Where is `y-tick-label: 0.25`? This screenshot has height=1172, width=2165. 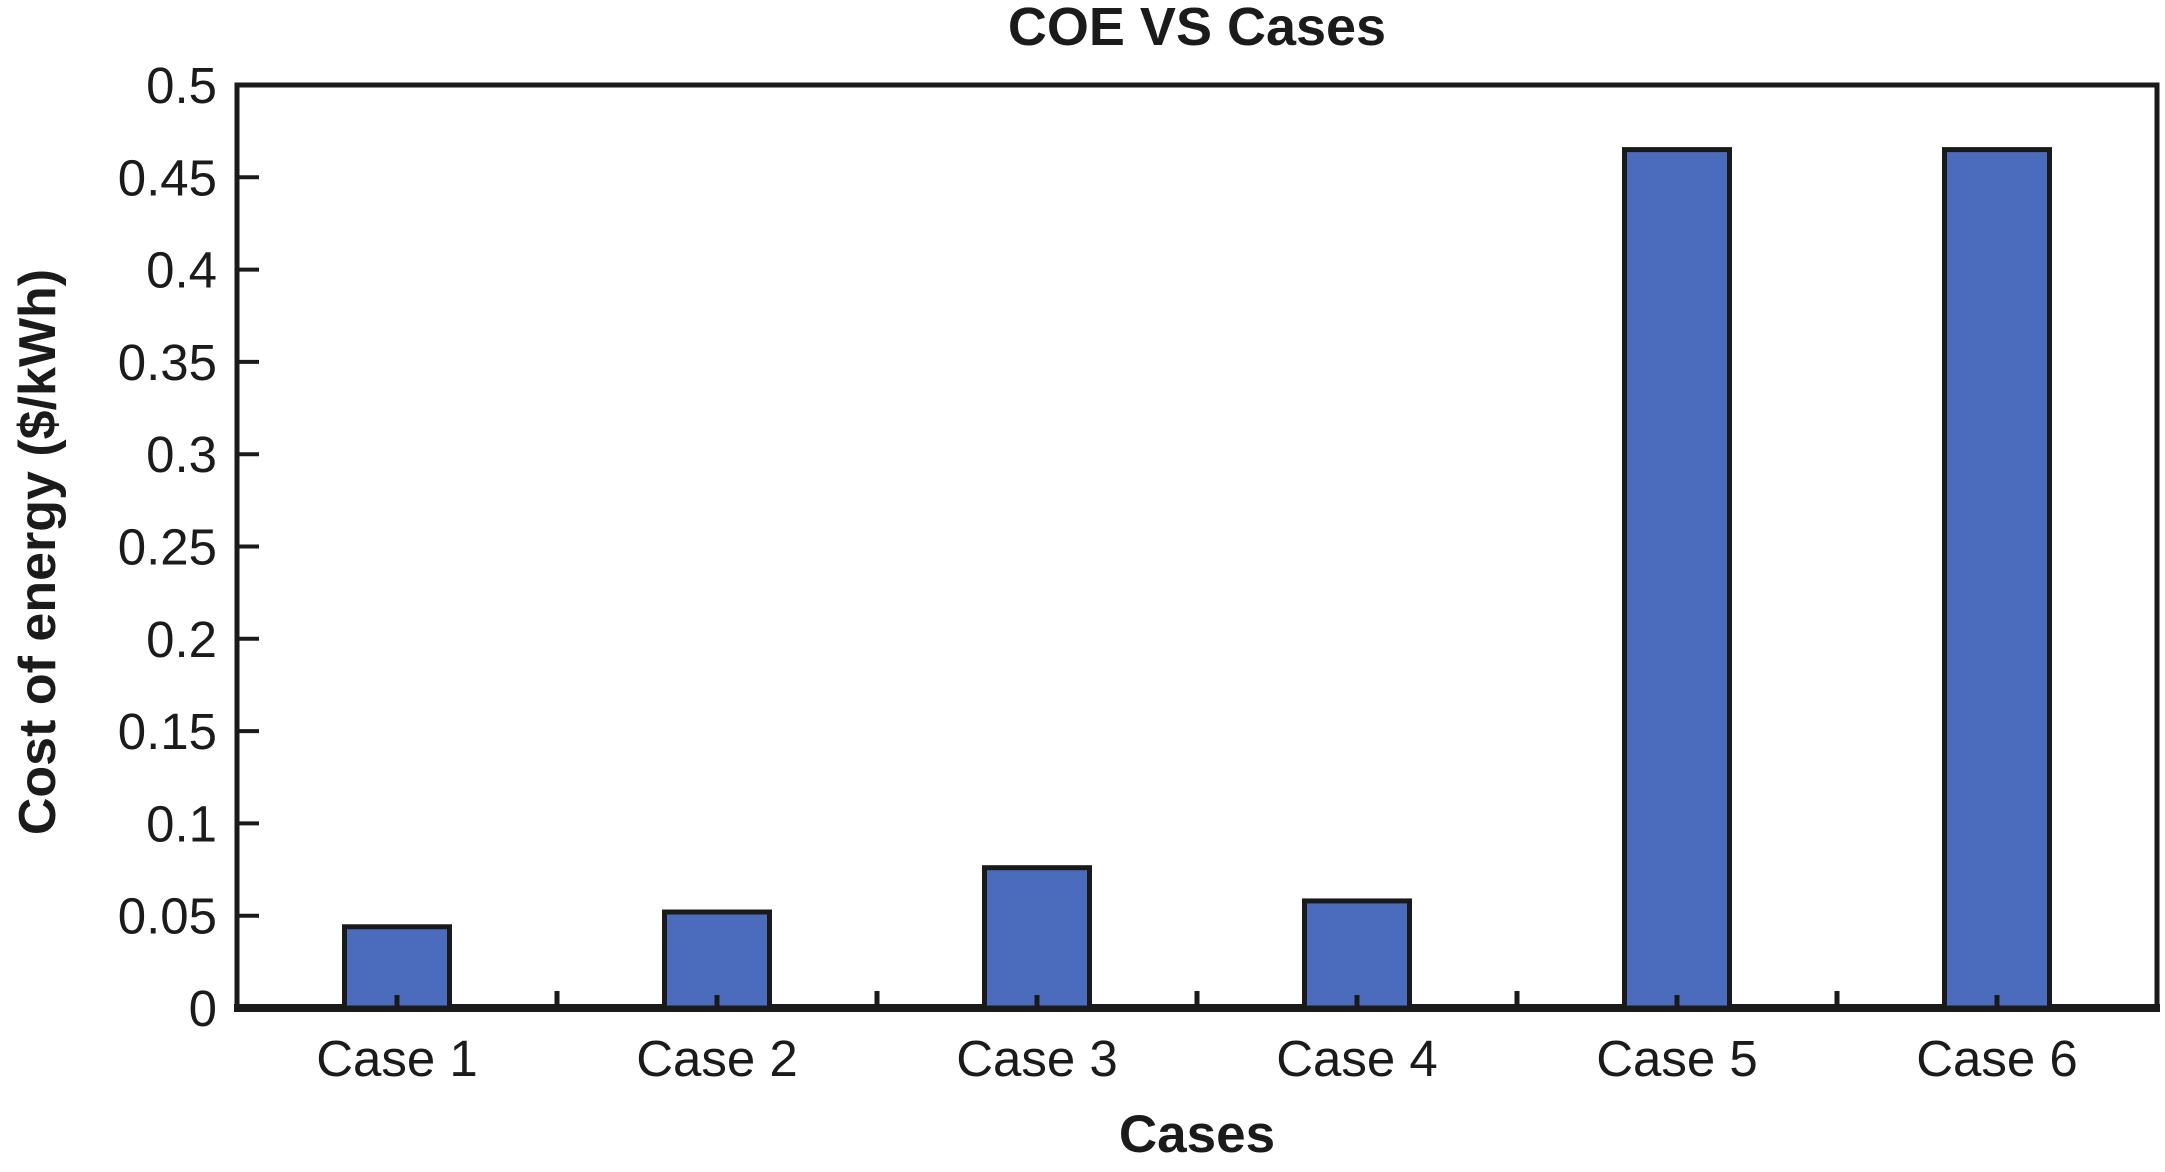
y-tick-label: 0.25 is located at coordinates (167, 547).